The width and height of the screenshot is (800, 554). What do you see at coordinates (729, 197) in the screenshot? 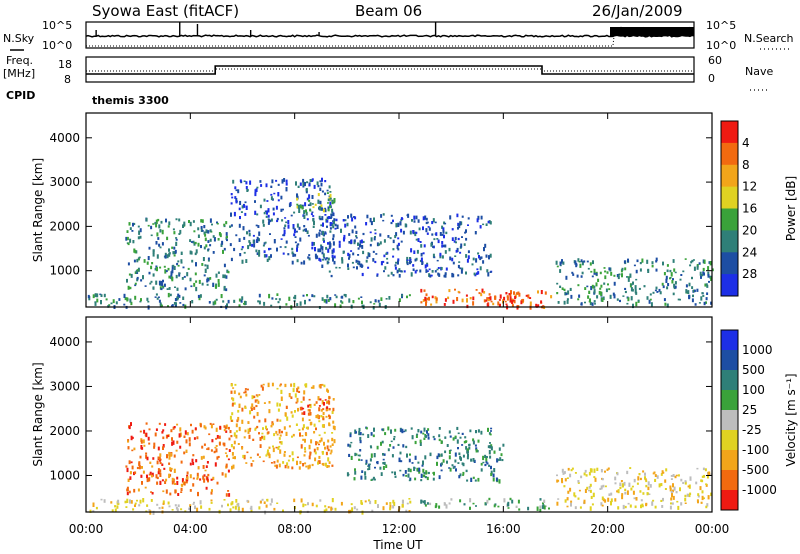
I see `colorbar-cell` at bounding box center [729, 197].